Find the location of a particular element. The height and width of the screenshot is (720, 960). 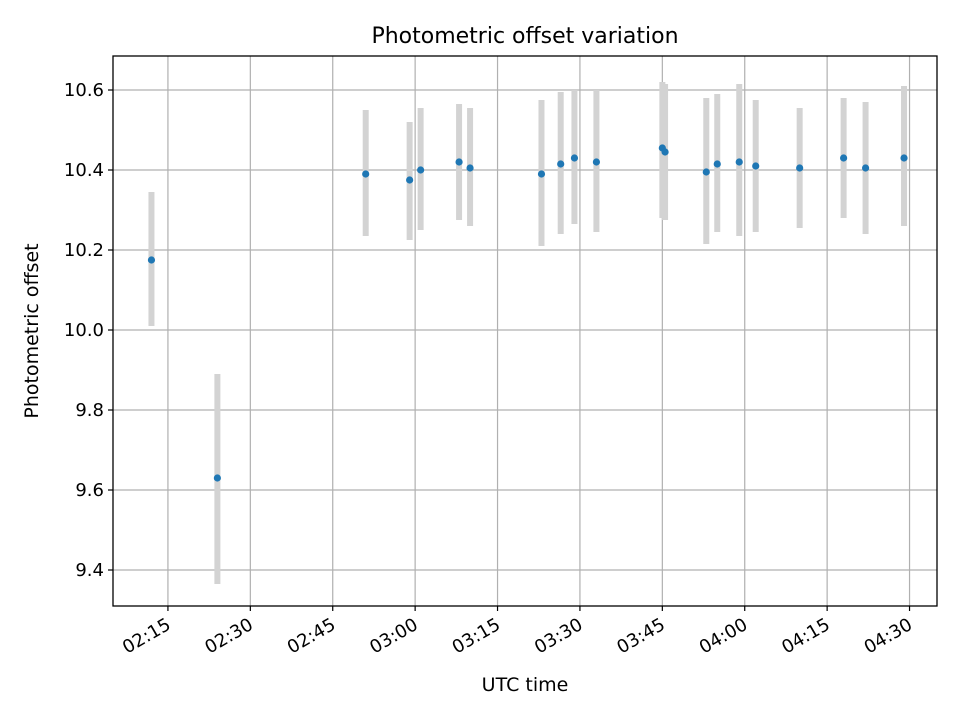

y-axis-label: Photometric offset is located at coordinates (32, 330).